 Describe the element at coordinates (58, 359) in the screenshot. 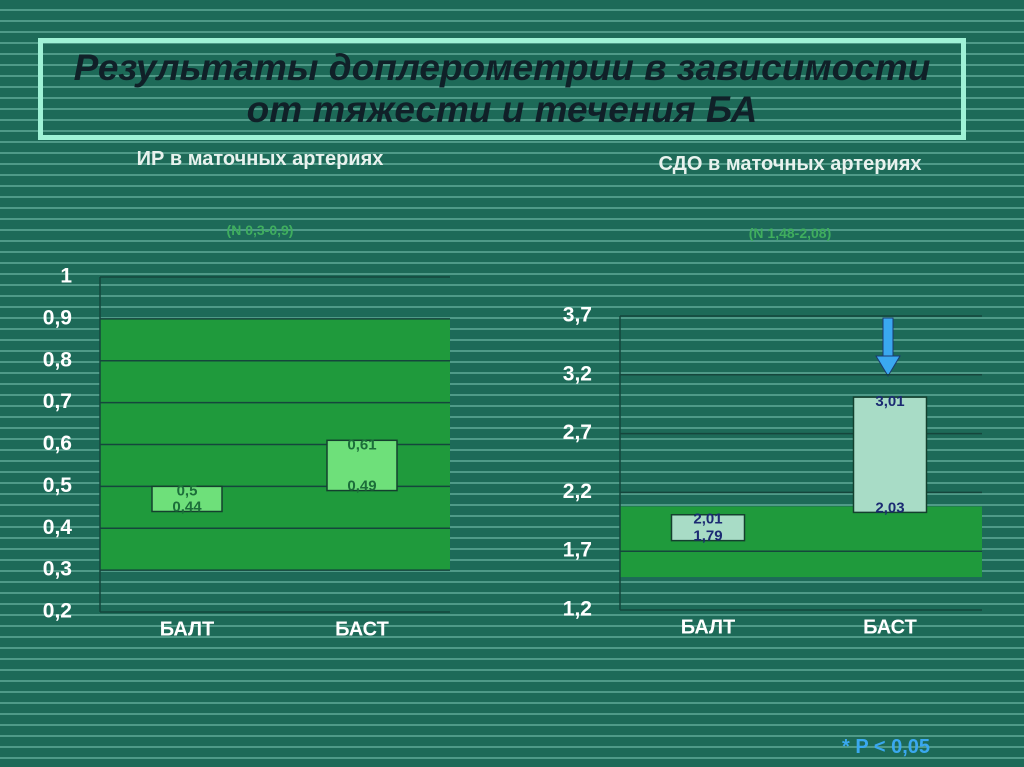

I see `y-tick-label: 0,8` at that location.